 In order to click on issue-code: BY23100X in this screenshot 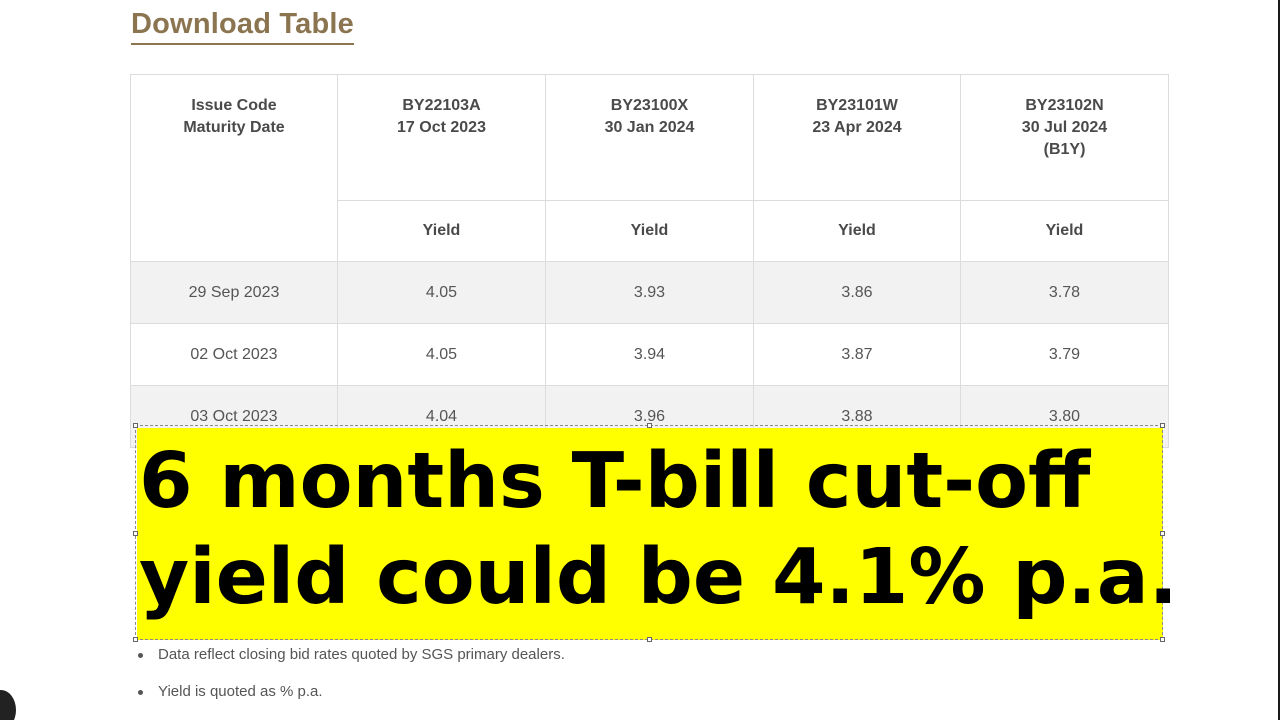, I will do `click(649, 105)`.